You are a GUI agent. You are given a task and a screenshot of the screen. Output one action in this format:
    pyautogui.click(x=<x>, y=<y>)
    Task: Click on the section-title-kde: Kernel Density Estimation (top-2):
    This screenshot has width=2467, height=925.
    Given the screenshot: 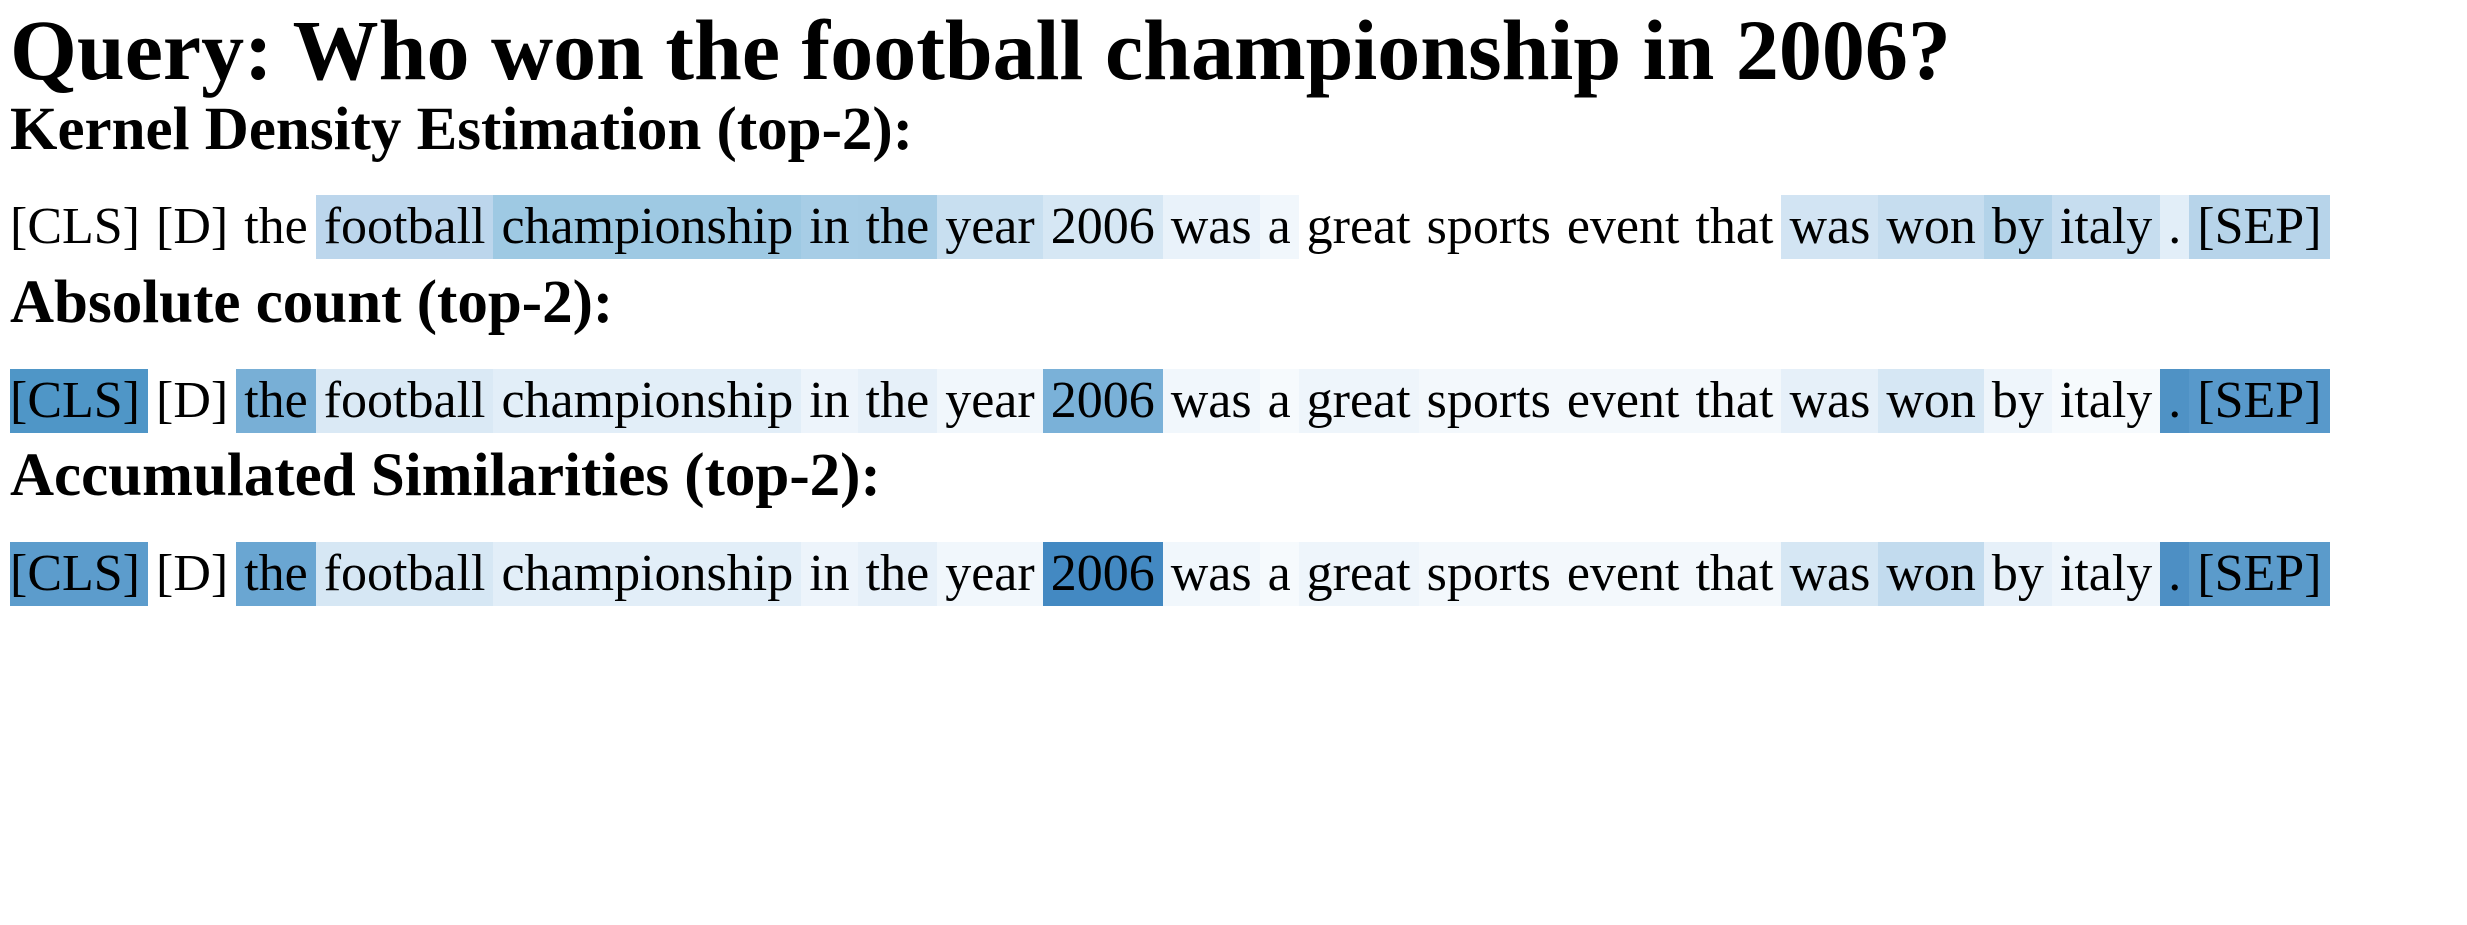 What is the action you would take?
    pyautogui.click(x=462, y=129)
    